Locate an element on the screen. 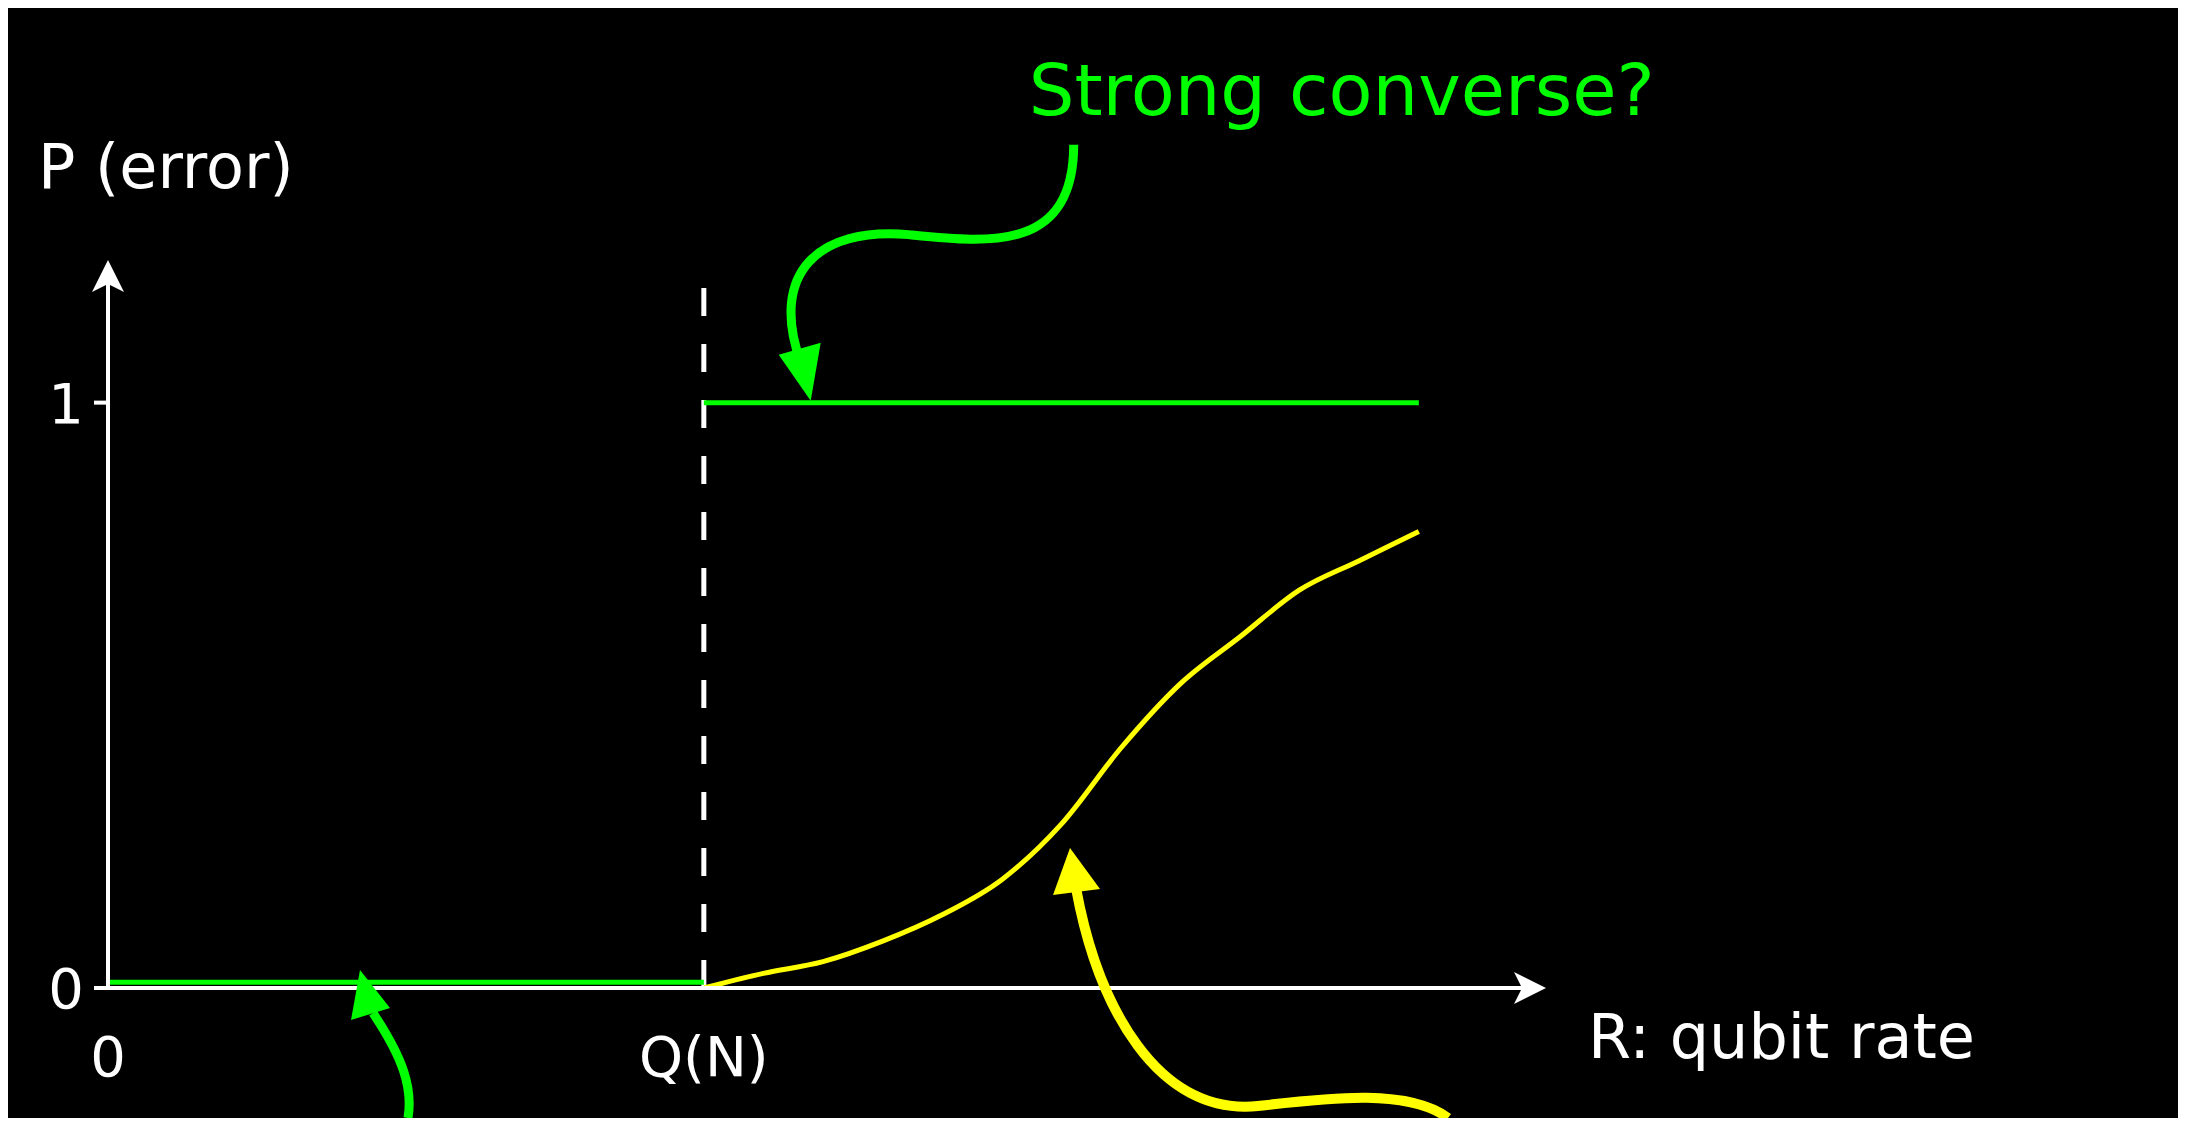 Image resolution: width=2187 pixels, height=1128 pixels. y-tick-label: 1 is located at coordinates (66, 403).